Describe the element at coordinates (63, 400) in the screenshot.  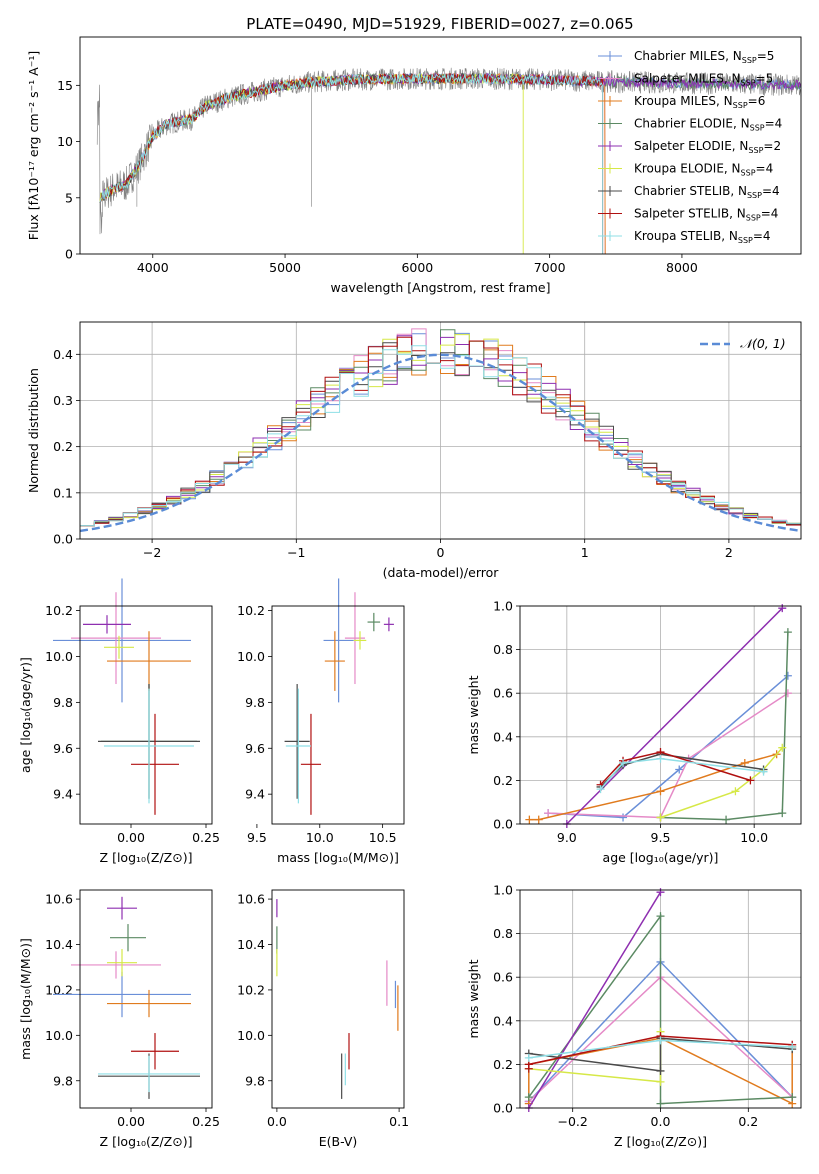
I see `y-tick-label: 0.3` at that location.